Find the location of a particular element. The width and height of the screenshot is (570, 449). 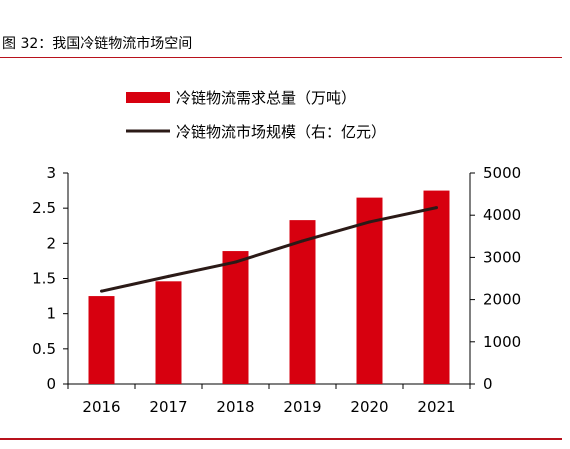

x-tick-label: 2020 is located at coordinates (369, 407).